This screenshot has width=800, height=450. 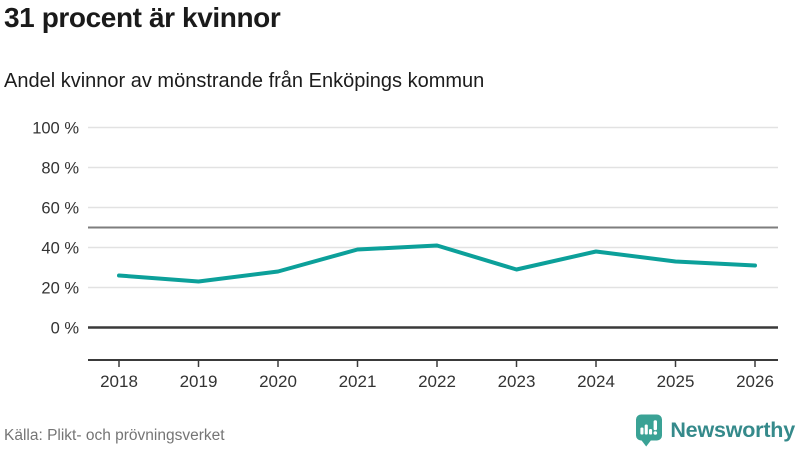 I want to click on chart-title: 31 procent är kvinnor, so click(x=142, y=17).